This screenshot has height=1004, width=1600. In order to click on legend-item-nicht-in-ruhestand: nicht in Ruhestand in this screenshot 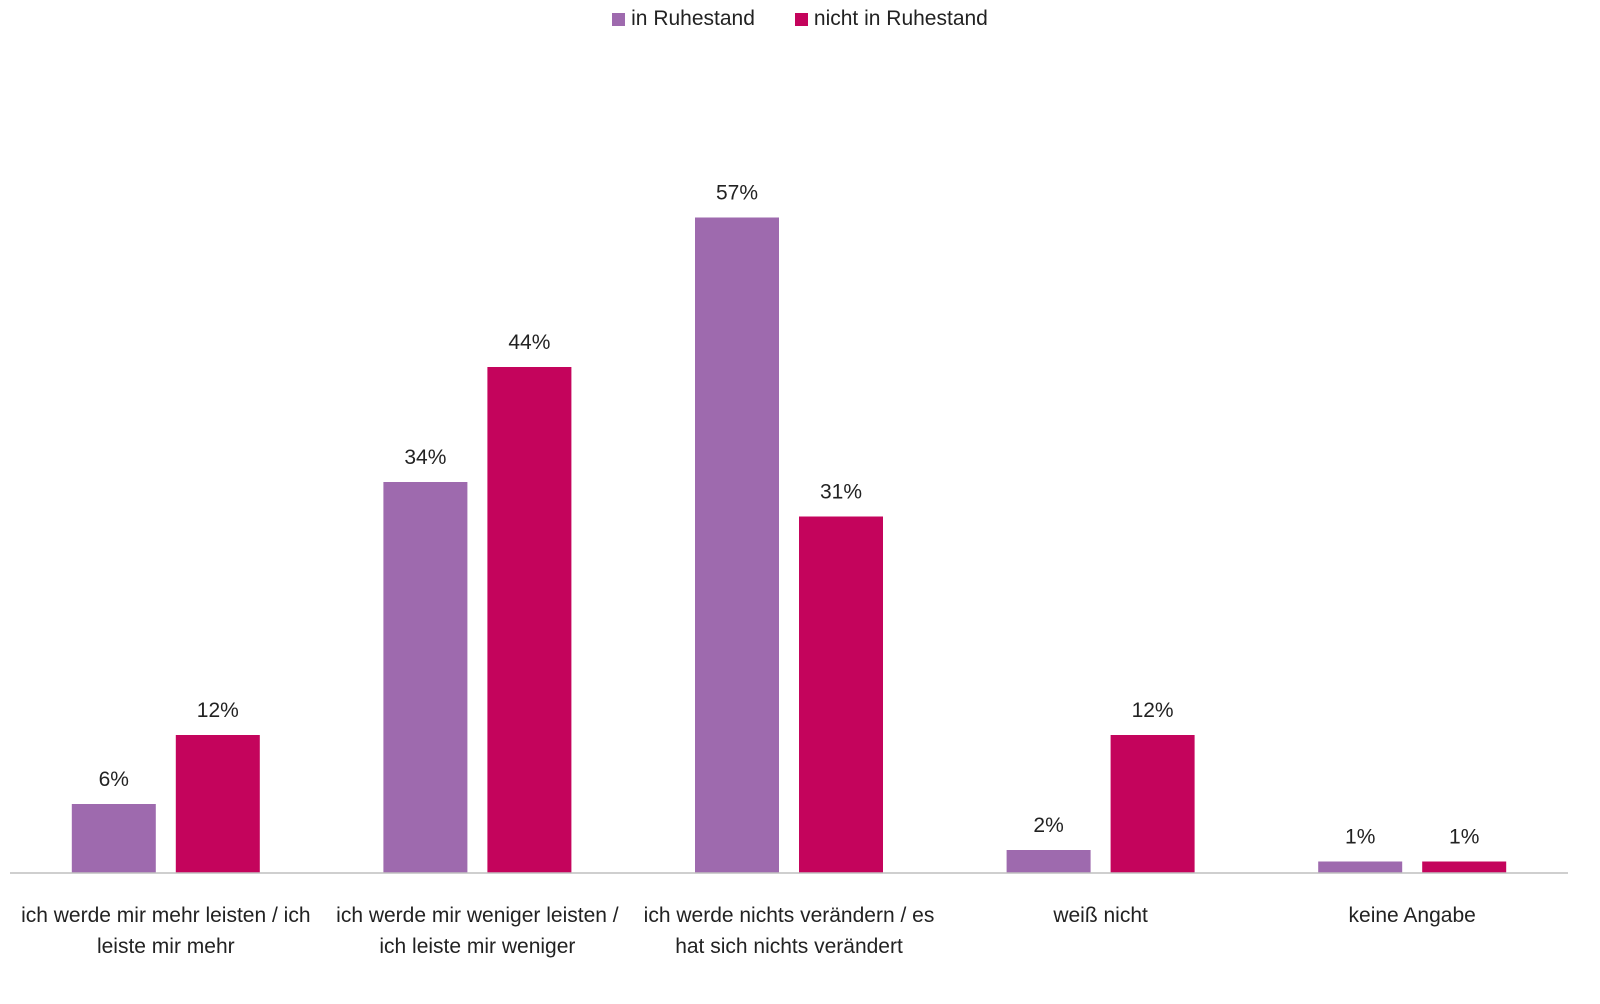, I will do `click(891, 19)`.